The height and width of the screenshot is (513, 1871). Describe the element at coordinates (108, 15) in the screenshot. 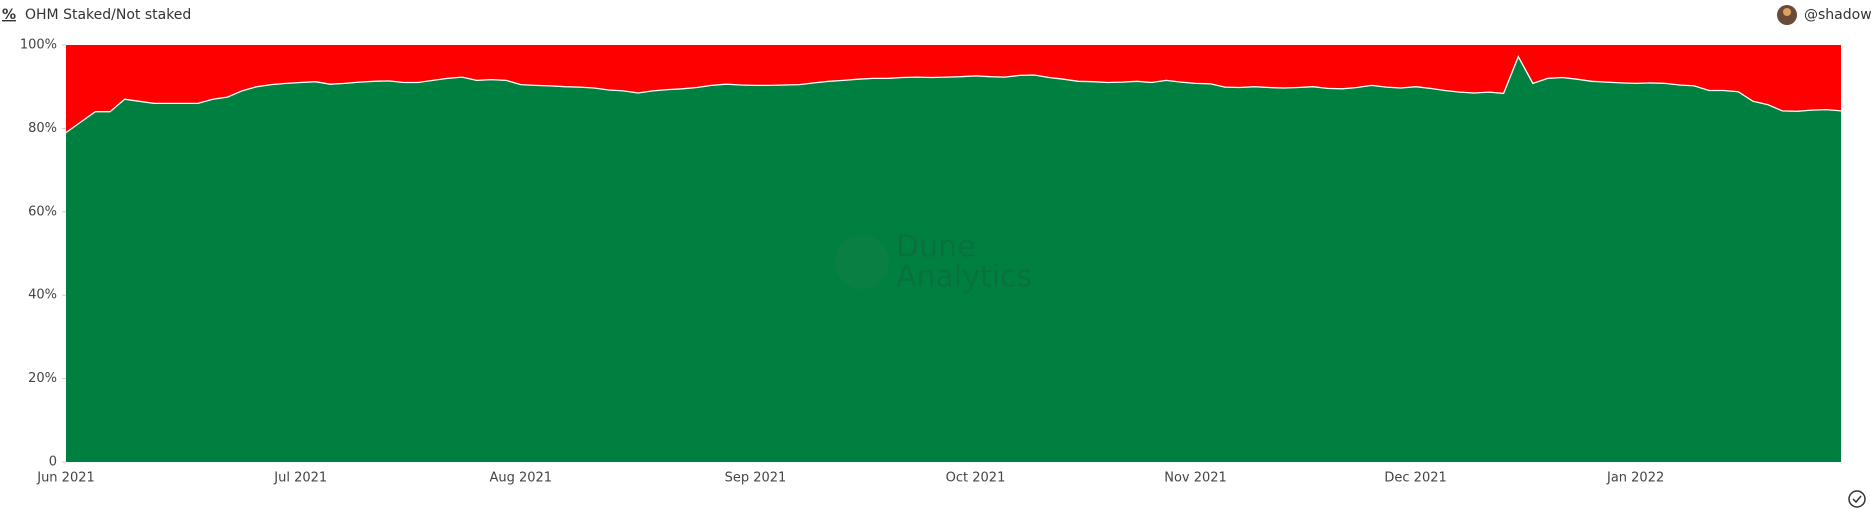

I see `chart-title: OHM Staked/Not staked` at that location.